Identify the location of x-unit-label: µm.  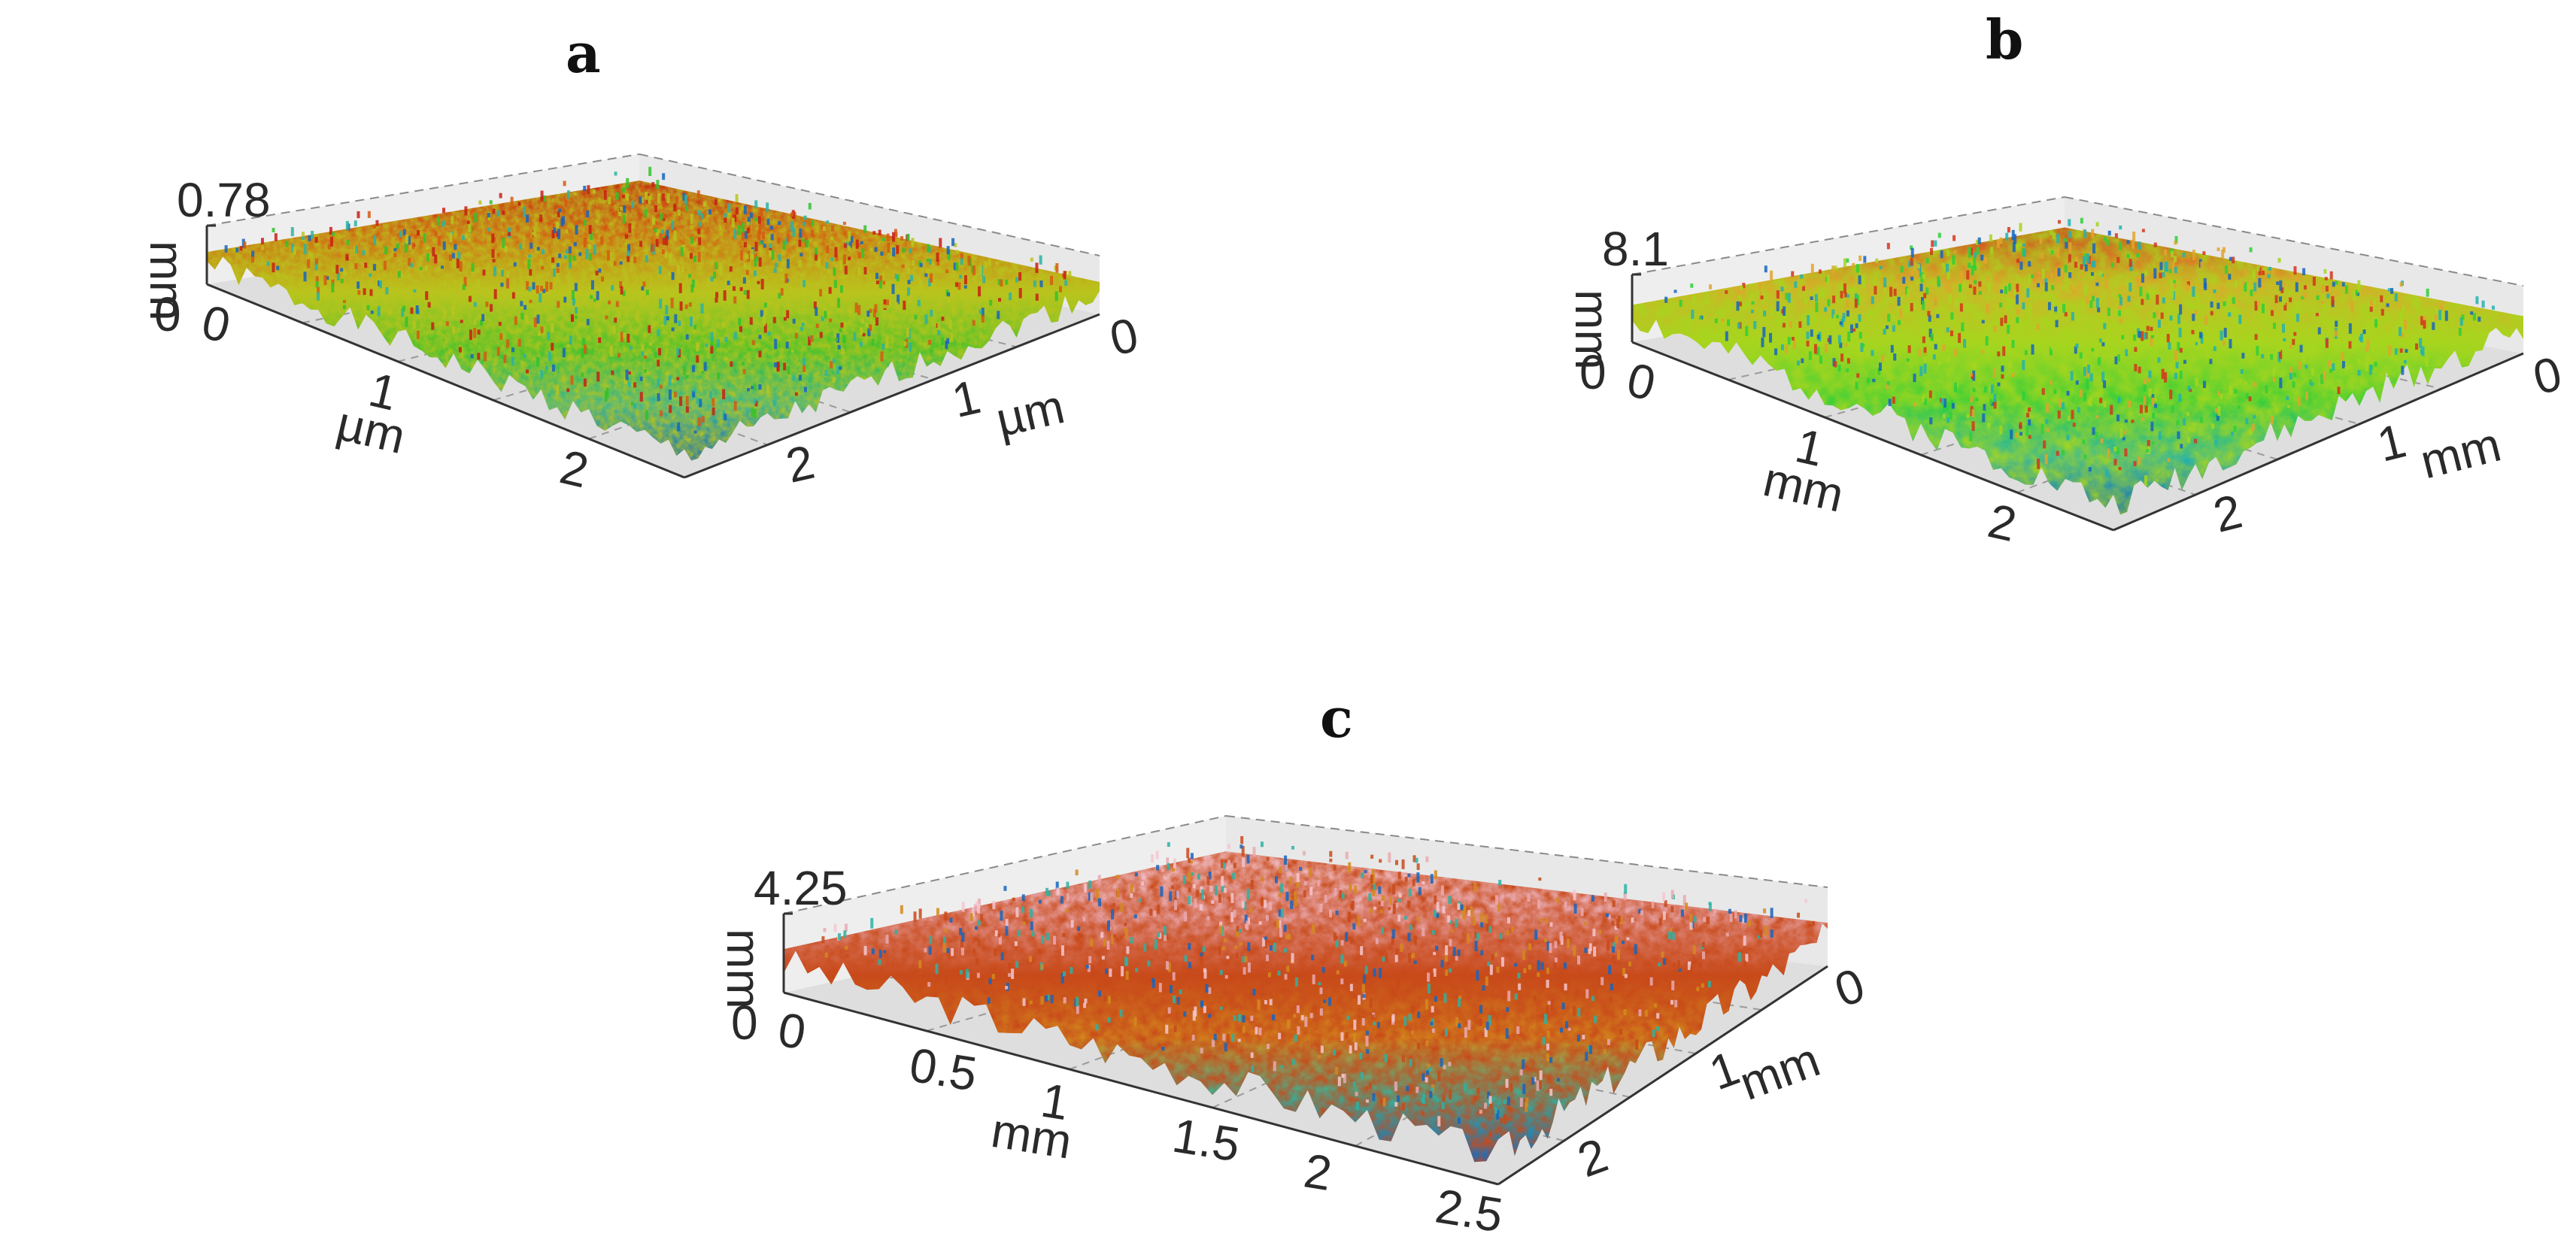
(371, 430).